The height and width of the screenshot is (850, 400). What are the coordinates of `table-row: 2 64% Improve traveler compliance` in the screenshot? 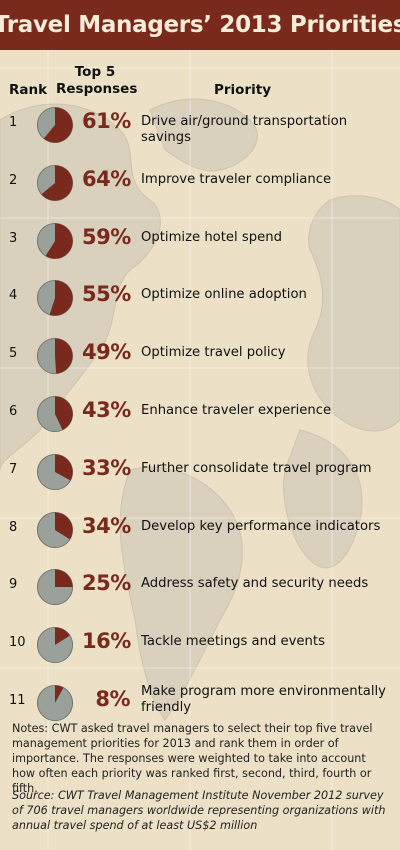 It's located at (200, 184).